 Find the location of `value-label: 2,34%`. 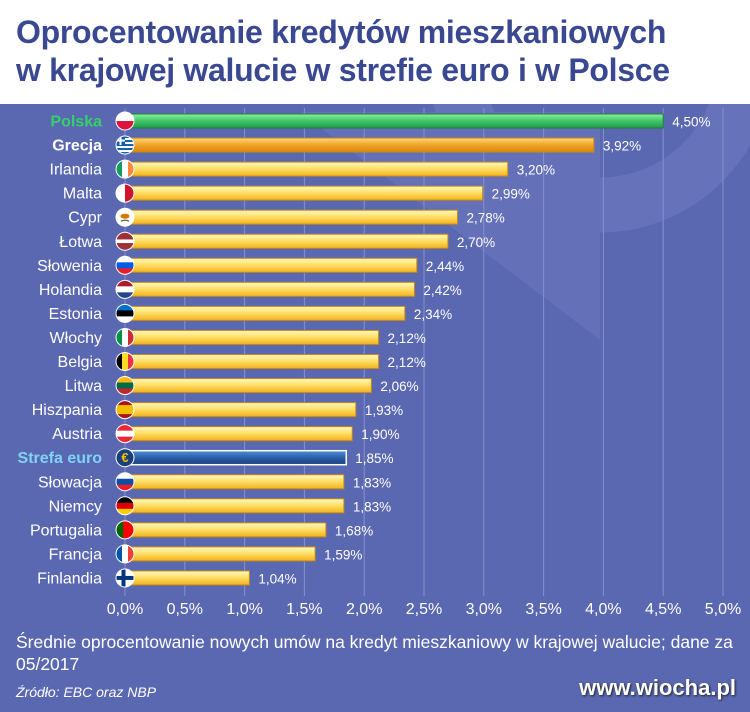

value-label: 2,34% is located at coordinates (433, 314).